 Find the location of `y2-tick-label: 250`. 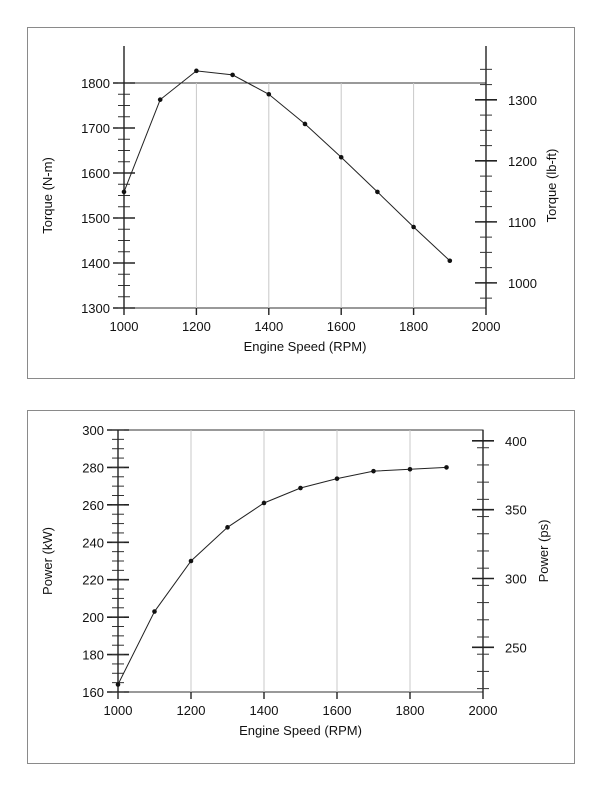

y2-tick-label: 250 is located at coordinates (516, 647).